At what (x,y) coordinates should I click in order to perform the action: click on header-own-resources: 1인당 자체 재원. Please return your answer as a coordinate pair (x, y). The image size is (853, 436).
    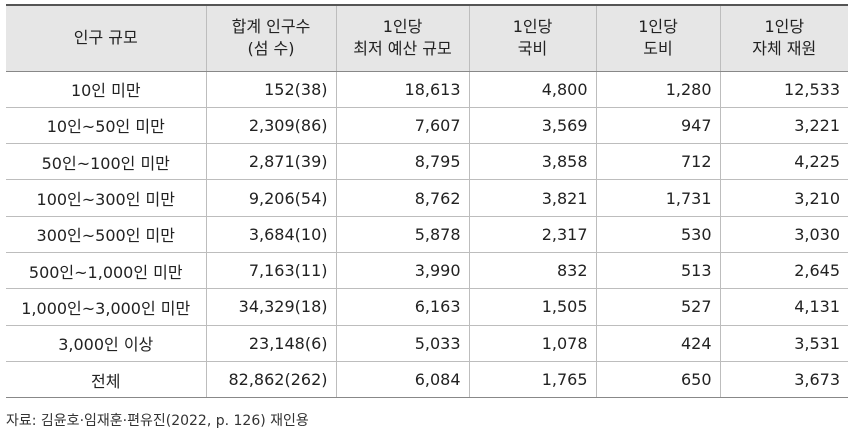
    Looking at the image, I should click on (783, 38).